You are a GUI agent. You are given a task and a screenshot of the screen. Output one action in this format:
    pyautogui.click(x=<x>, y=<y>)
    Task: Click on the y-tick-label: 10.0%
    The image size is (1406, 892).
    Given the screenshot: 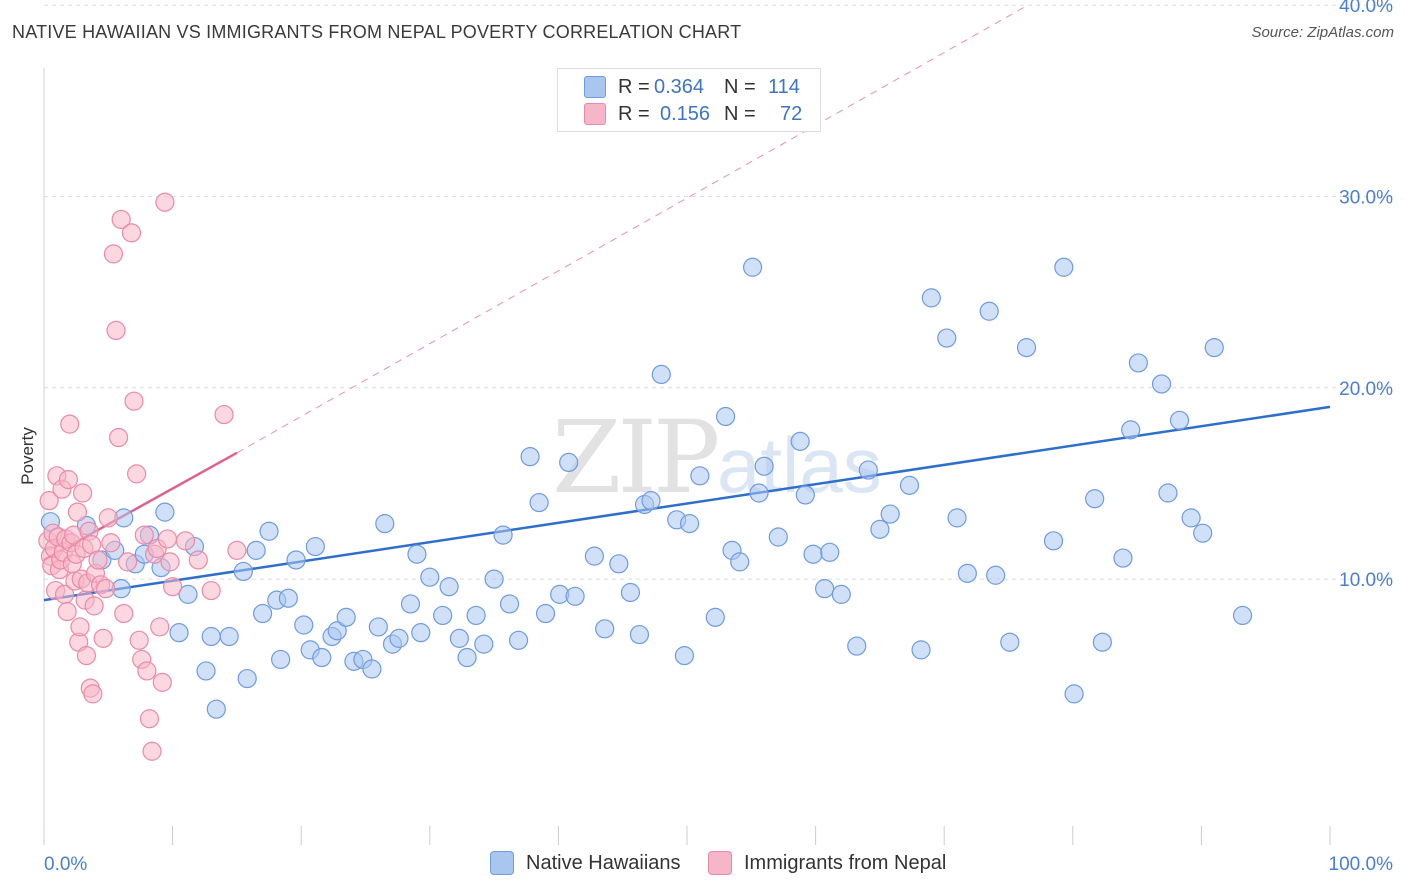 What is the action you would take?
    pyautogui.click(x=1366, y=580)
    